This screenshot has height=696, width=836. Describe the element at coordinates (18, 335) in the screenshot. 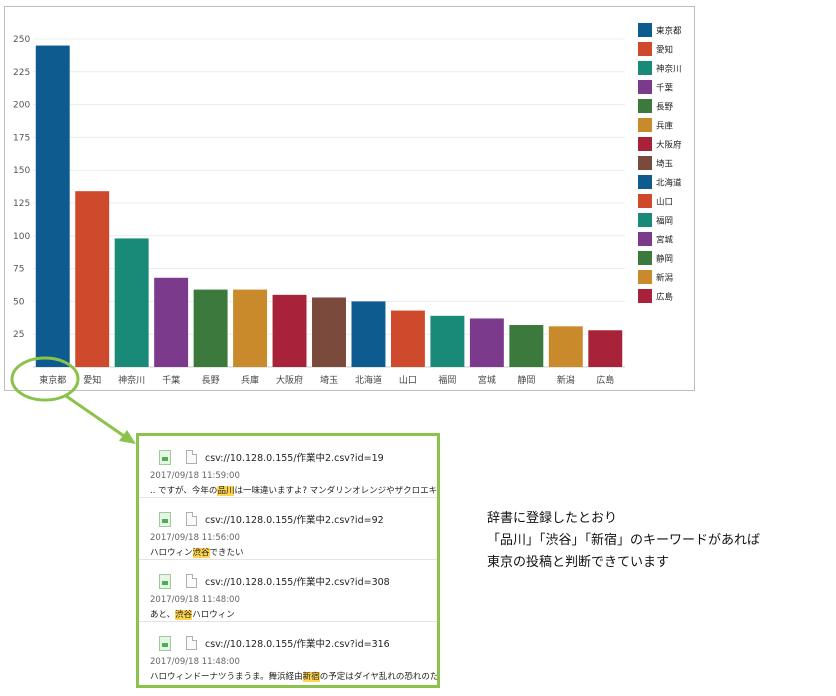

I see `y-tick-label: 25` at that location.